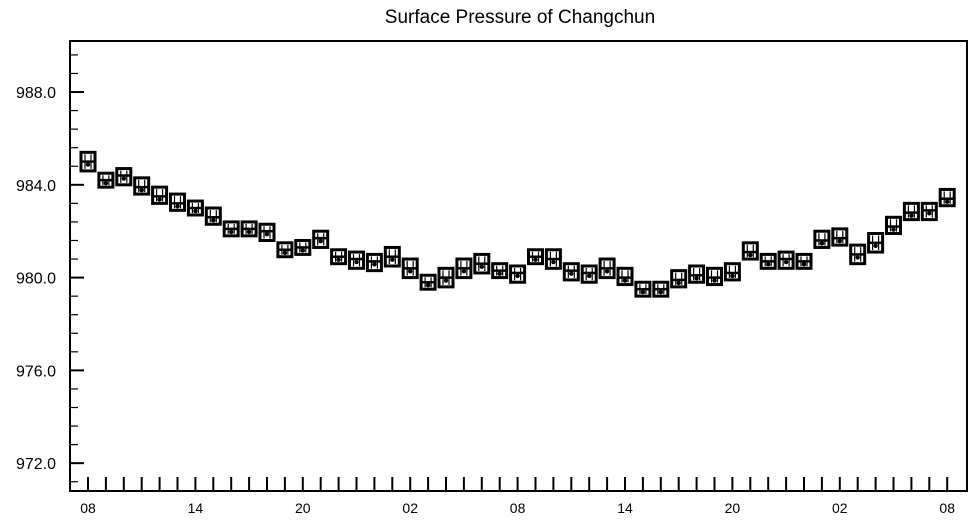 The width and height of the screenshot is (975, 520). Describe the element at coordinates (520, 17) in the screenshot. I see `chart-title: Surface Pressure of Changchun` at that location.